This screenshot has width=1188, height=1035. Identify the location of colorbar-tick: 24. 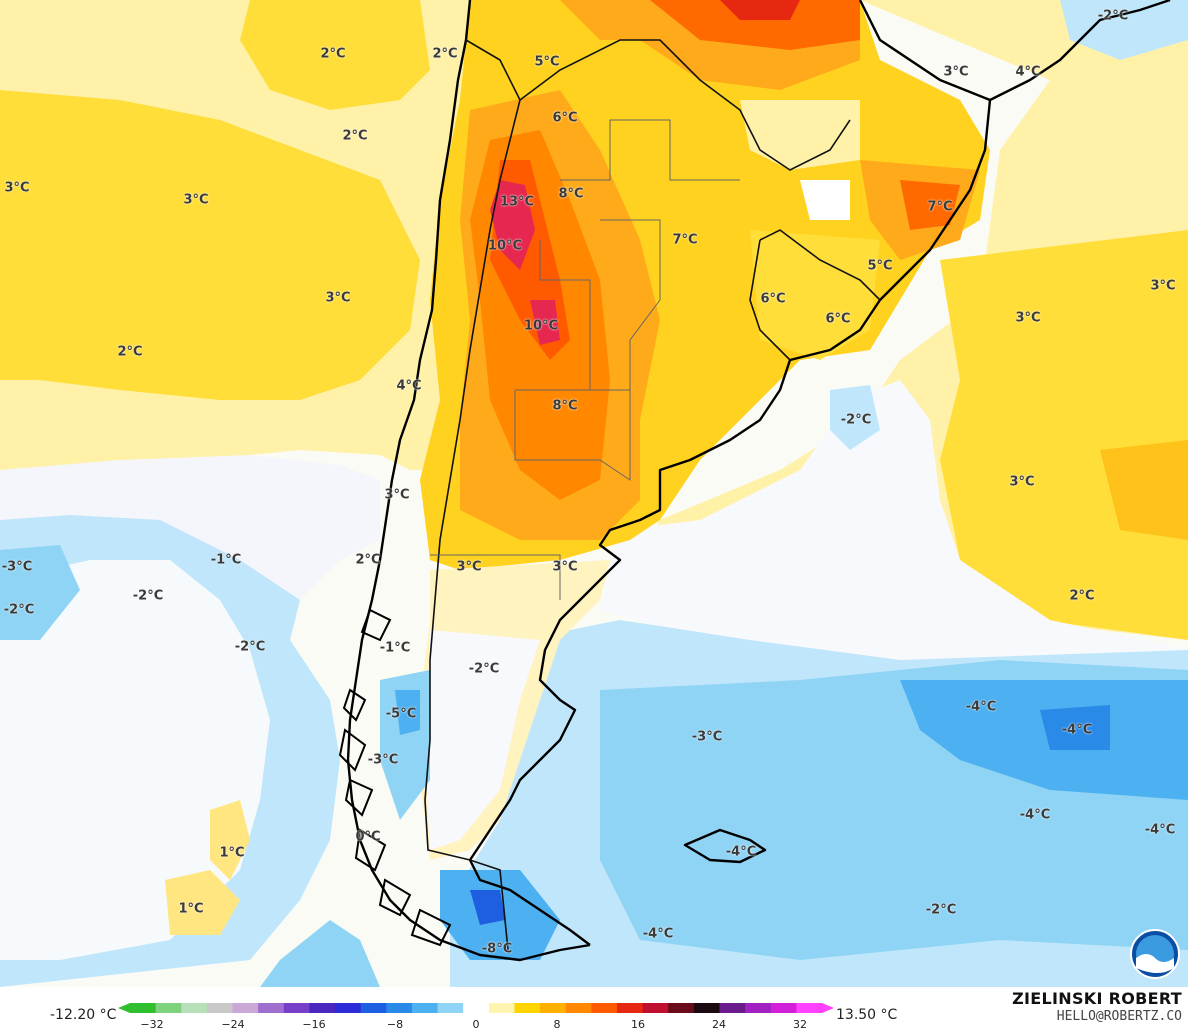
(719, 1024).